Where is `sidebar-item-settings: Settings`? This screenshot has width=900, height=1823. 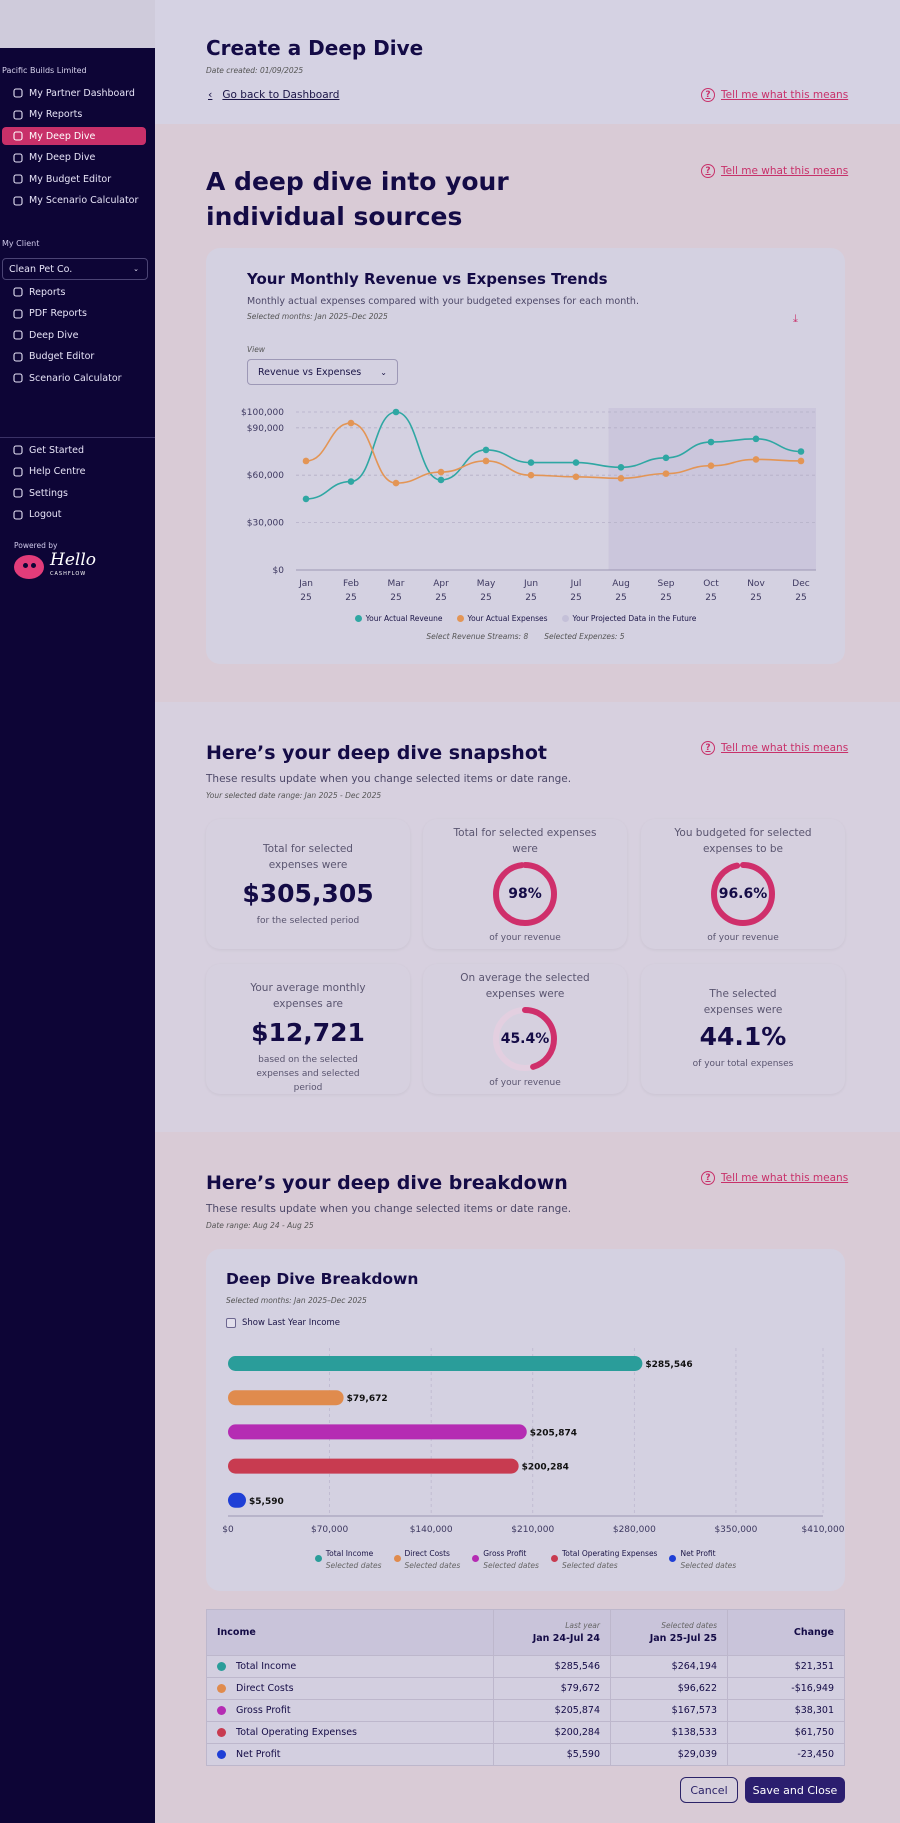 sidebar-item-settings: Settings is located at coordinates (78, 493).